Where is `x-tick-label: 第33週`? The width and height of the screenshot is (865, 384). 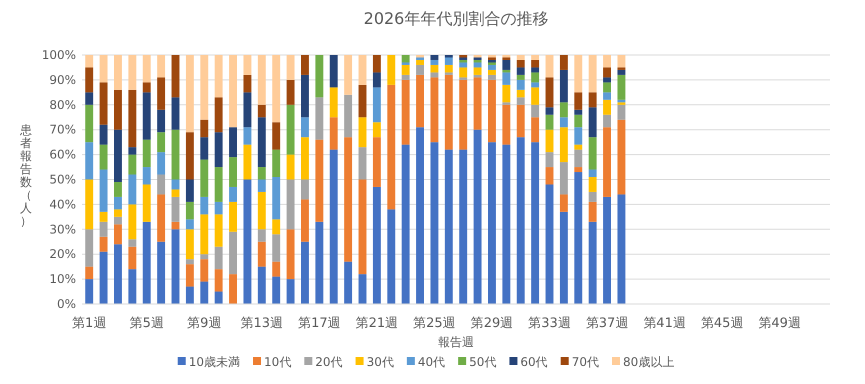 x-tick-label: 第33週 is located at coordinates (549, 323).